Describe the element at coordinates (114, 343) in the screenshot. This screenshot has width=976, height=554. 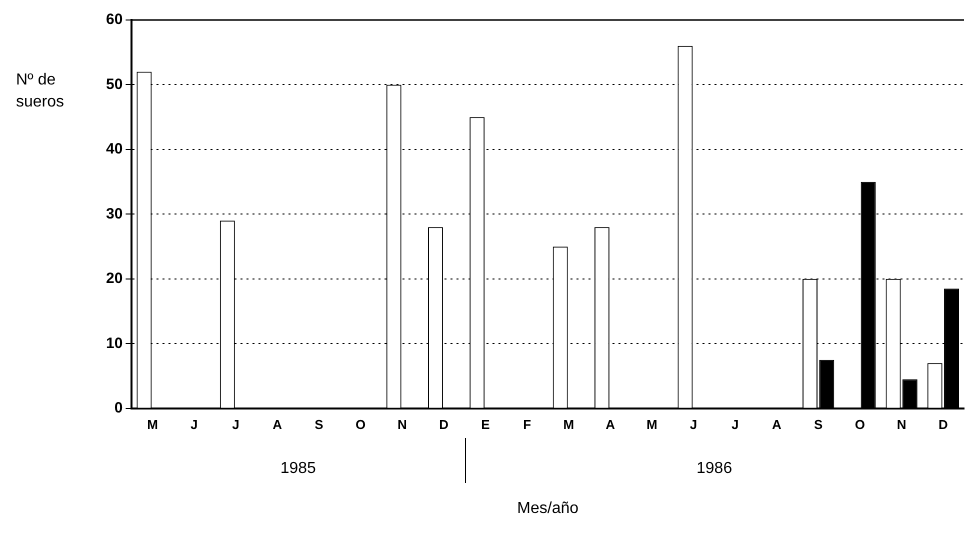
I see `y-tick-label: 10` at that location.